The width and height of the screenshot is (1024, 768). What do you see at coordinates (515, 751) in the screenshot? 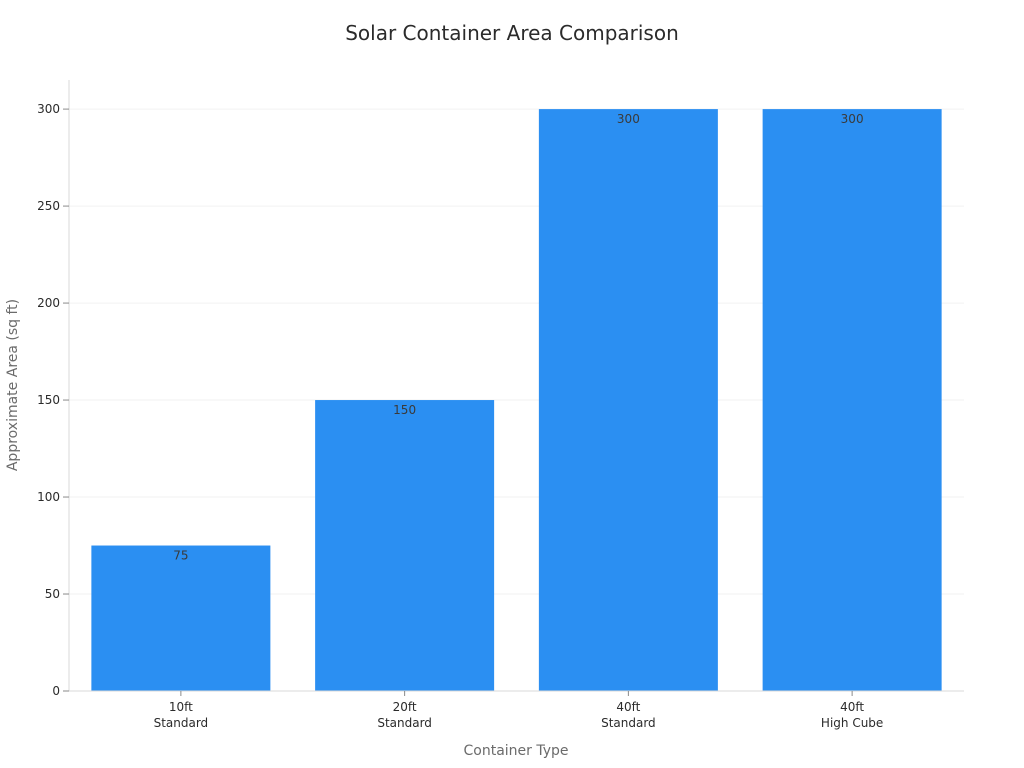
I see `x-axis-title: Container Type` at bounding box center [515, 751].